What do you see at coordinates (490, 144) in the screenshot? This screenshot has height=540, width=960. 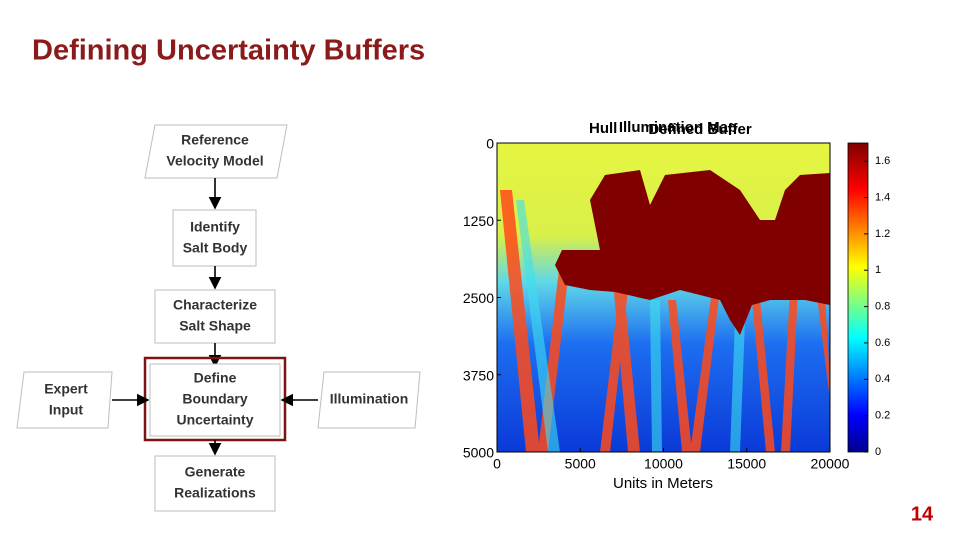 I see `y-tick-label: 0` at bounding box center [490, 144].